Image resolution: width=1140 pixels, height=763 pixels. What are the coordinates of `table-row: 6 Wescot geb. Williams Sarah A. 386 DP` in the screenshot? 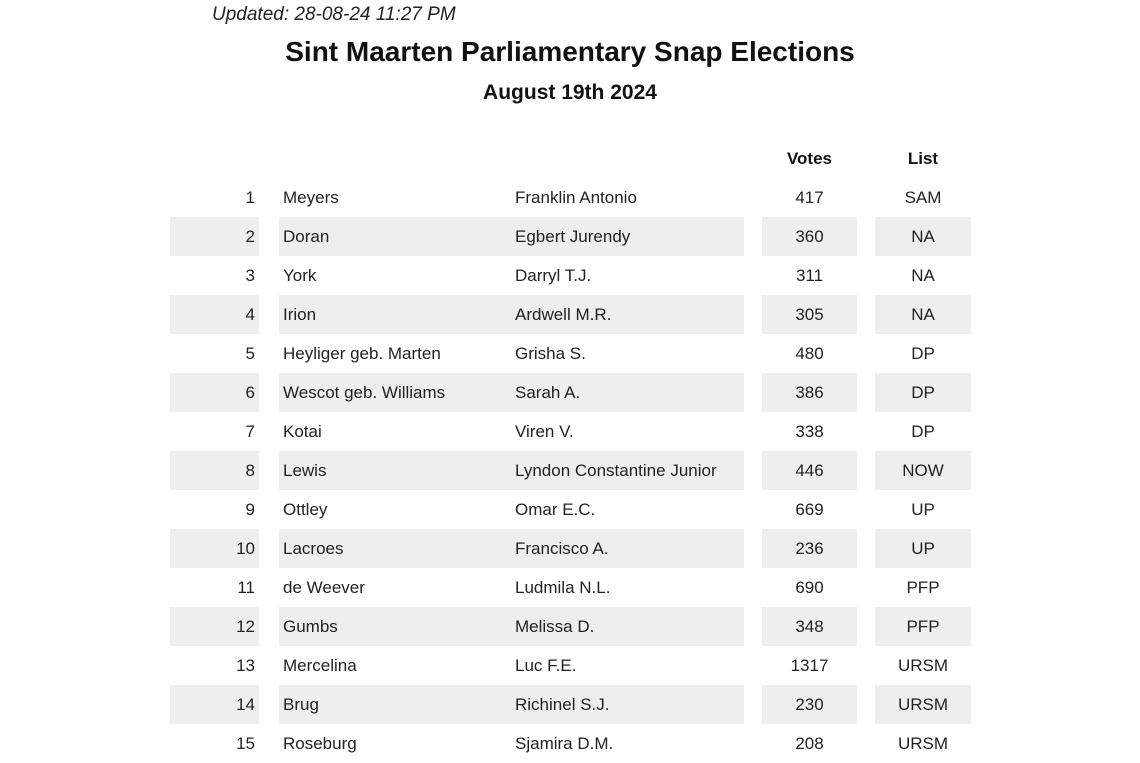 It's located at (570, 392).